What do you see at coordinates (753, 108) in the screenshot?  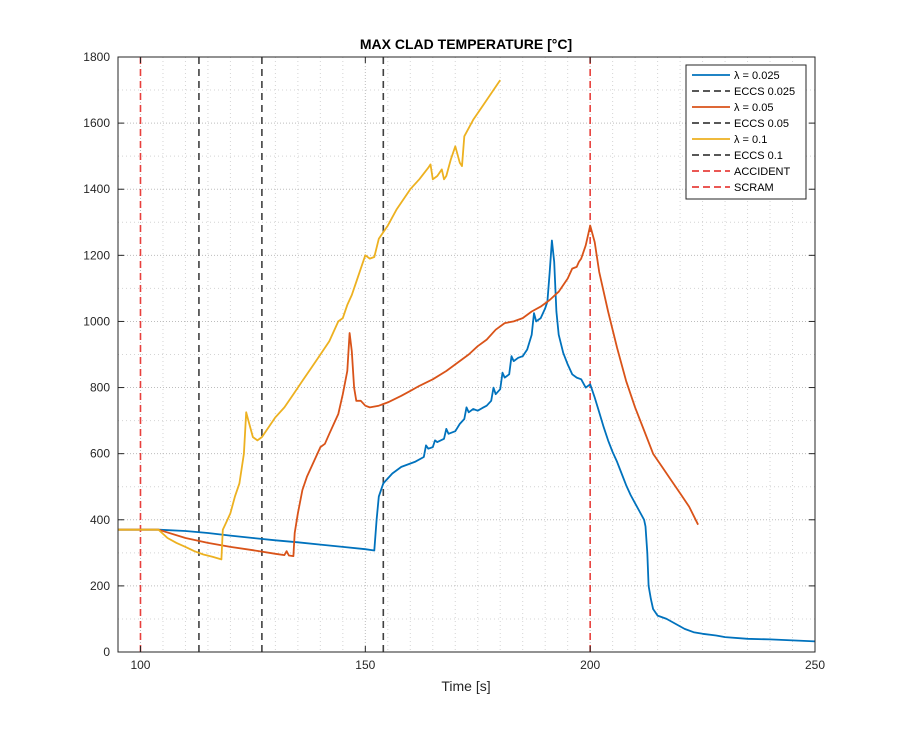 I see `legend-label: λ = 0.05` at bounding box center [753, 108].